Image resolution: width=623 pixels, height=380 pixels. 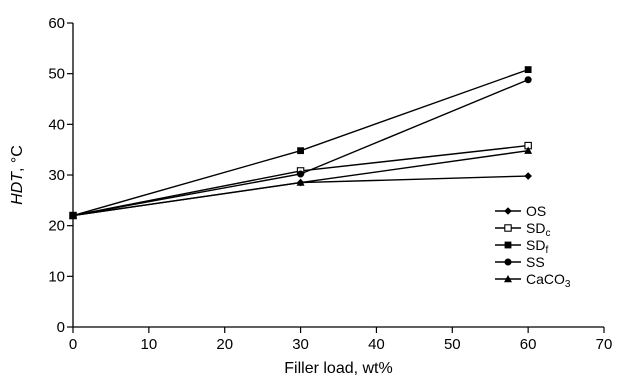 I want to click on x-tick-label: 50, so click(x=452, y=344).